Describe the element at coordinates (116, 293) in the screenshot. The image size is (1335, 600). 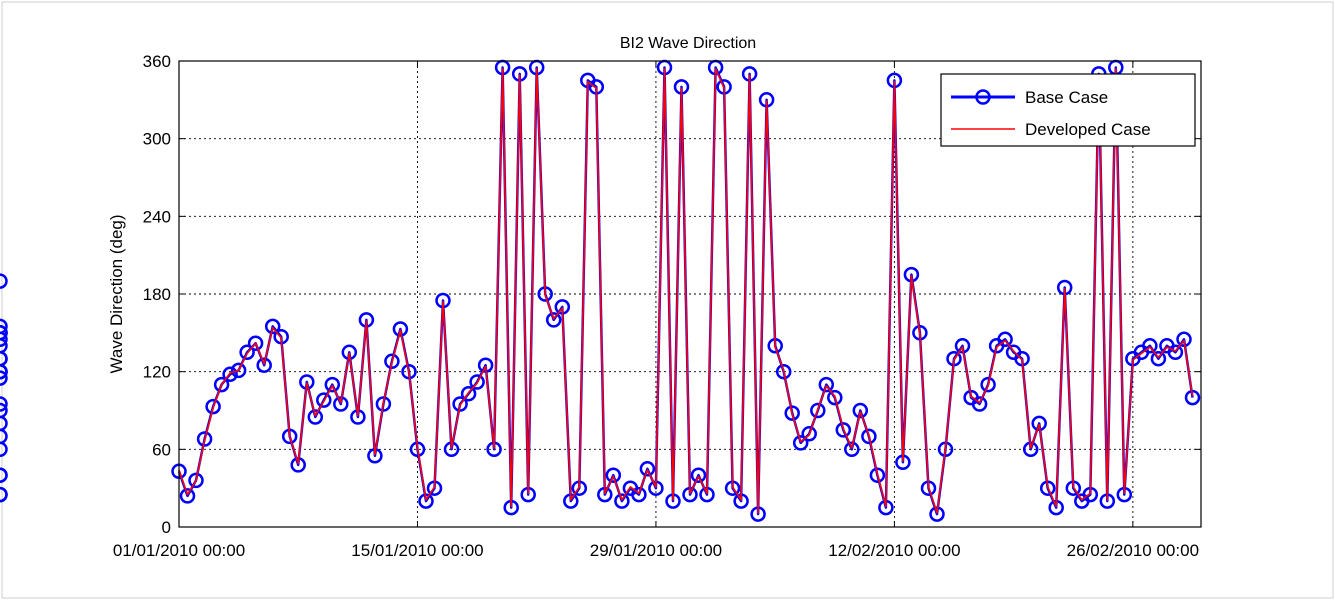
I see `y-axis-label: Wave Direction (deg)` at that location.